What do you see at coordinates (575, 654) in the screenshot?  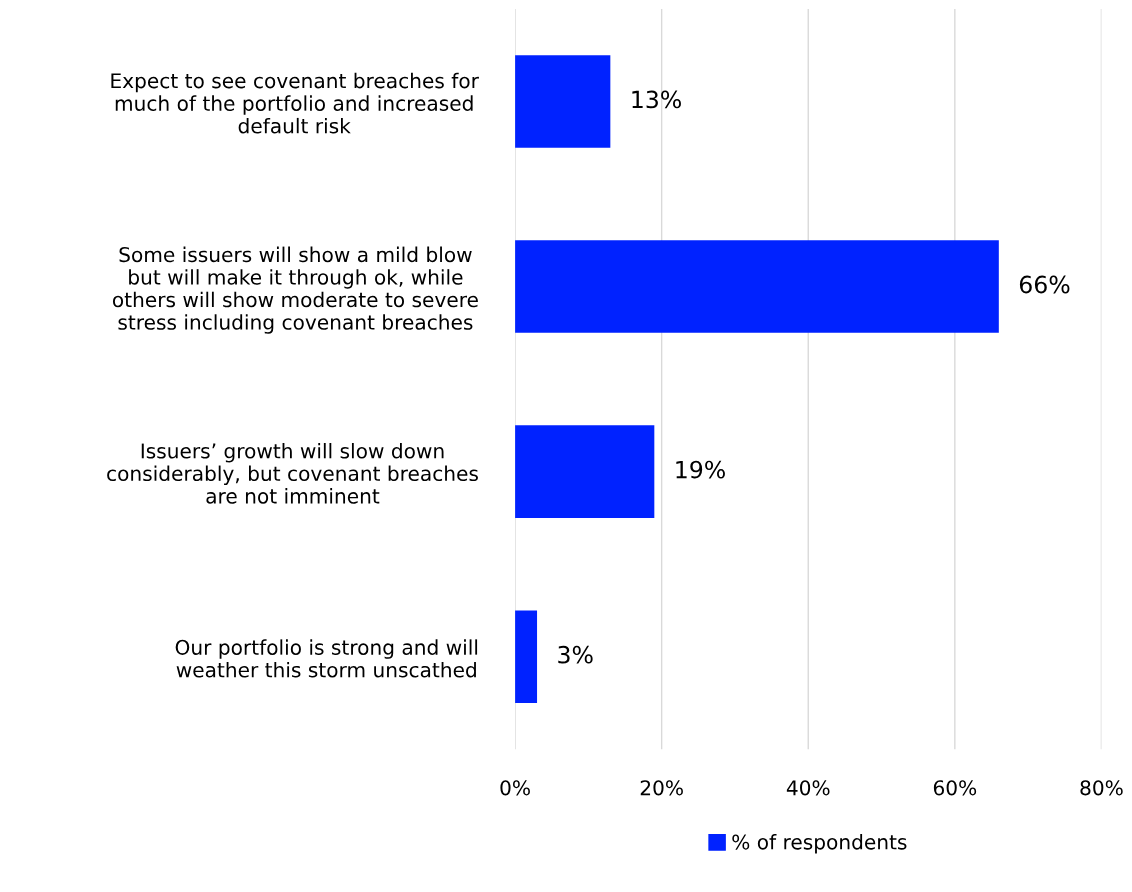 I see `data-label: 3%` at bounding box center [575, 654].